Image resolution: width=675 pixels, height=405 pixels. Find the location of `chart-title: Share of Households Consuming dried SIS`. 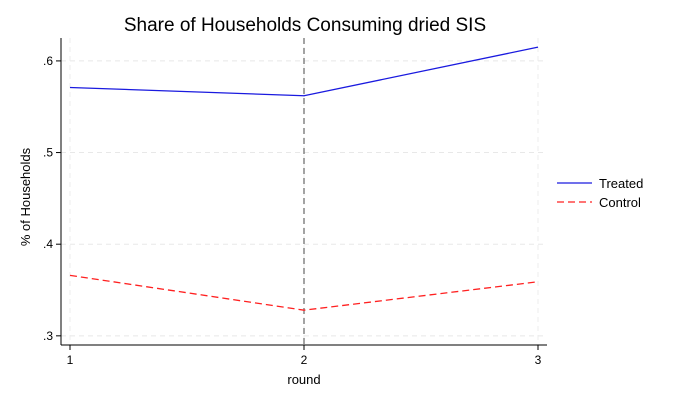

chart-title: Share of Households Consuming dried SIS is located at coordinates (305, 25).